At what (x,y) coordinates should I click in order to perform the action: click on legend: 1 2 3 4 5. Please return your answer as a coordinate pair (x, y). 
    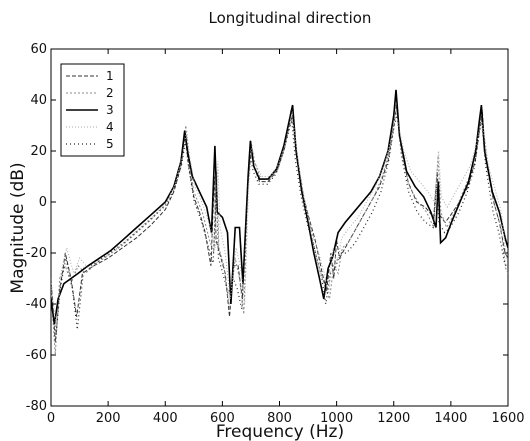
    Looking at the image, I should click on (92, 110).